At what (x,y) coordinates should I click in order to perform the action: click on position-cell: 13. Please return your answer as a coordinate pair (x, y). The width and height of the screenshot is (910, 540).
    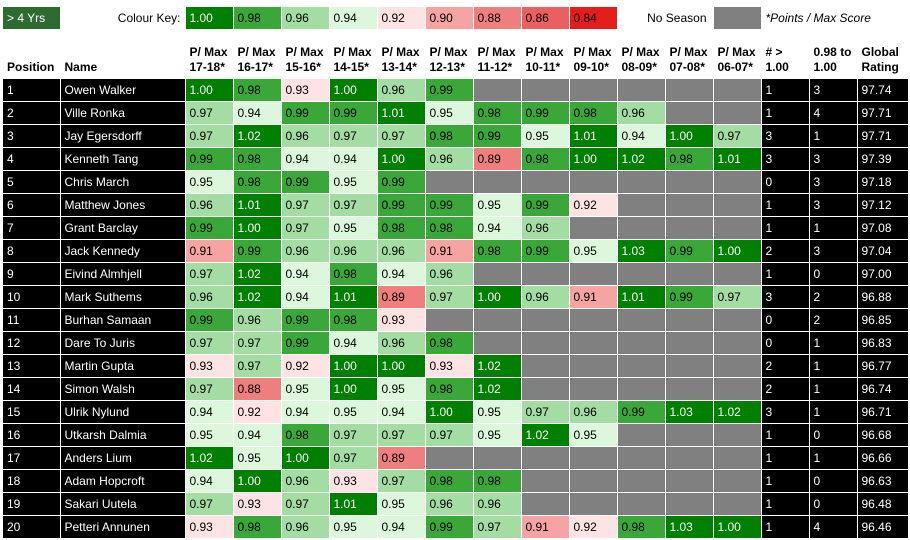
    Looking at the image, I should click on (32, 366).